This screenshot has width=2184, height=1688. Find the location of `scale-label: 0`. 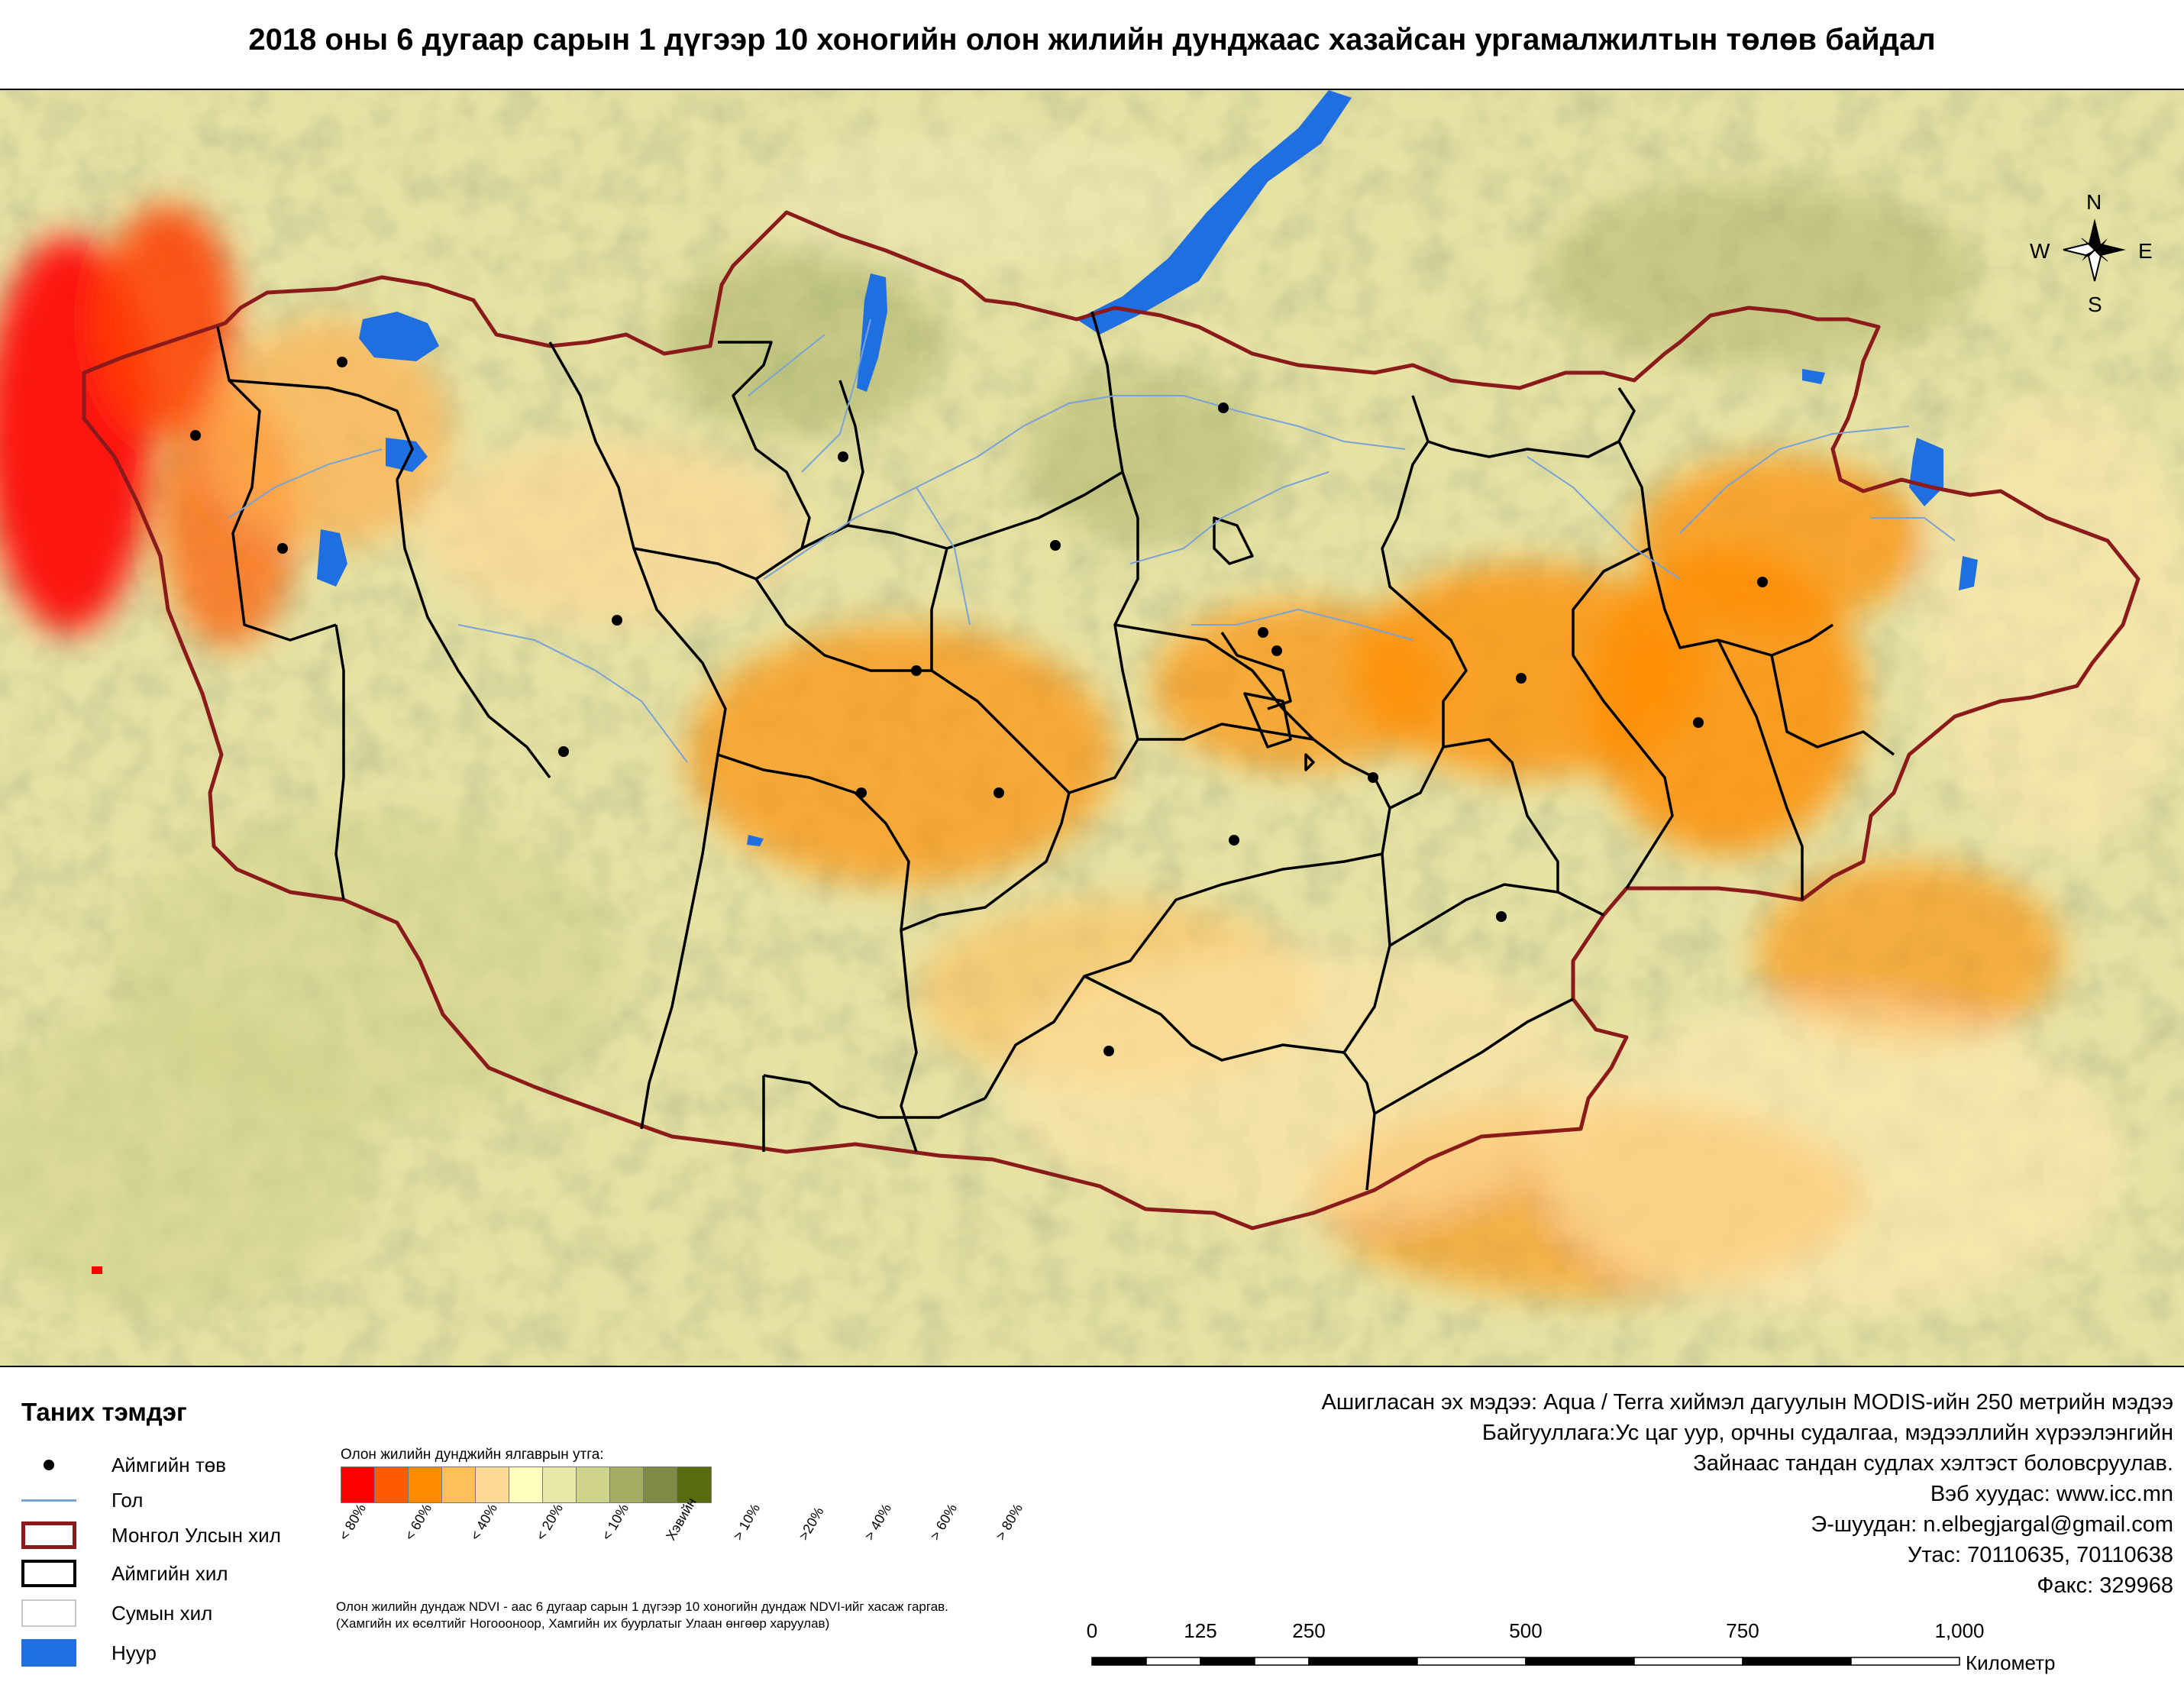

scale-label: 0 is located at coordinates (1092, 1630).